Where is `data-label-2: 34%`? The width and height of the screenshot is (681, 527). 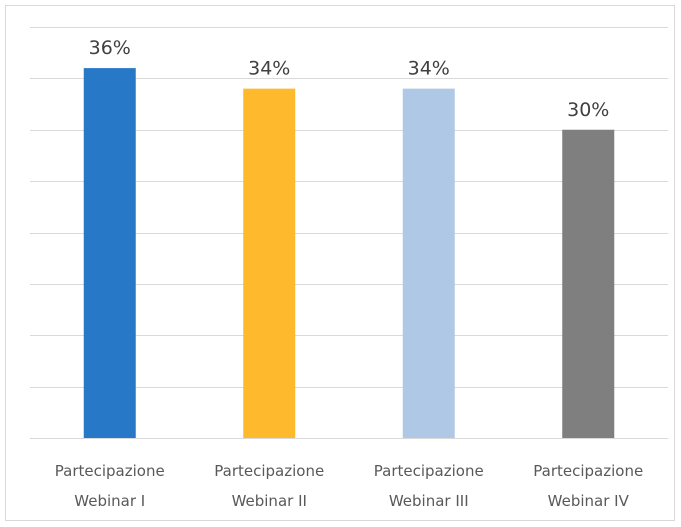
data-label-2: 34% is located at coordinates (269, 69).